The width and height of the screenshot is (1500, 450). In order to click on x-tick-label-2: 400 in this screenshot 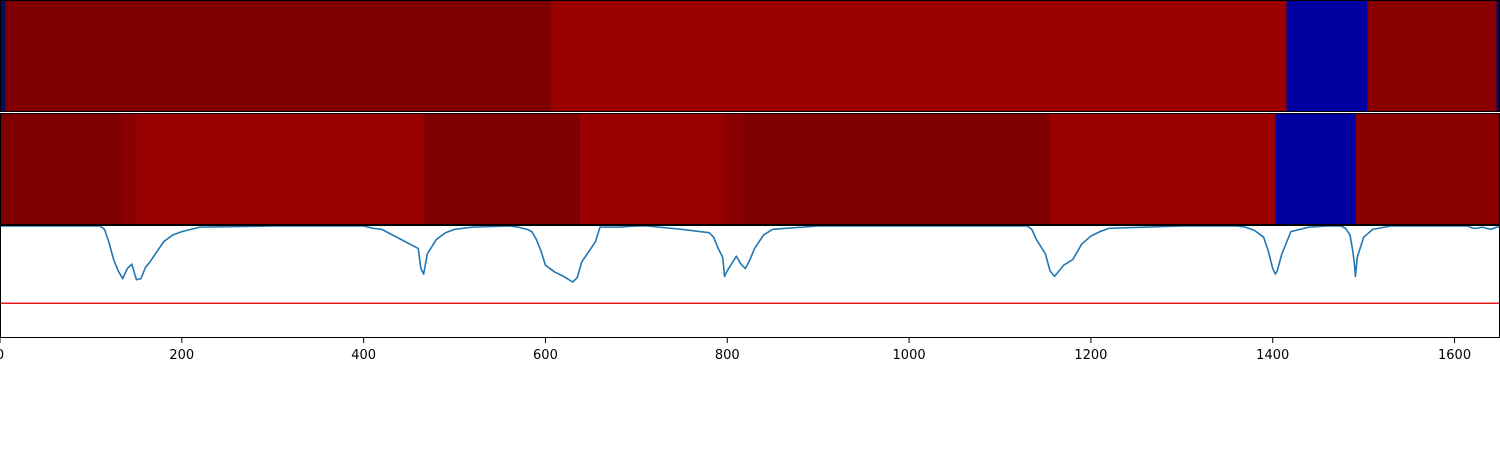, I will do `click(363, 355)`.